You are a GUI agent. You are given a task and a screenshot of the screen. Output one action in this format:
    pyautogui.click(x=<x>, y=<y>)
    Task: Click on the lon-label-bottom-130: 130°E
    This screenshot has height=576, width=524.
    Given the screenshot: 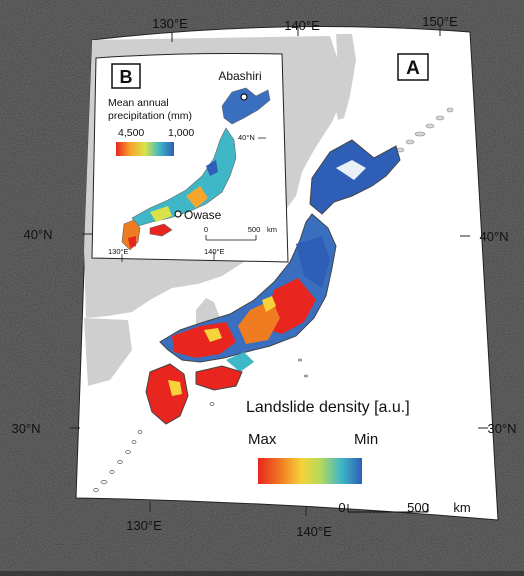 What is the action you would take?
    pyautogui.click(x=144, y=525)
    